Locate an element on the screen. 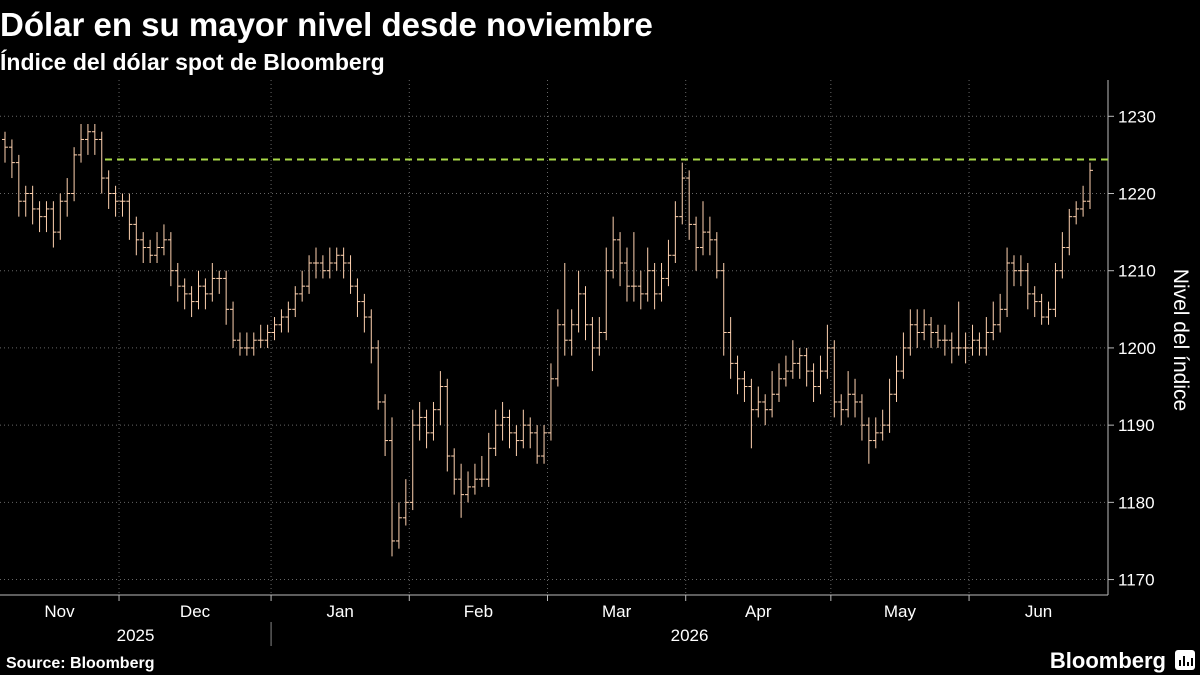 Image resolution: width=1200 pixels, height=675 pixels. x-tick-label: Jan is located at coordinates (339, 611).